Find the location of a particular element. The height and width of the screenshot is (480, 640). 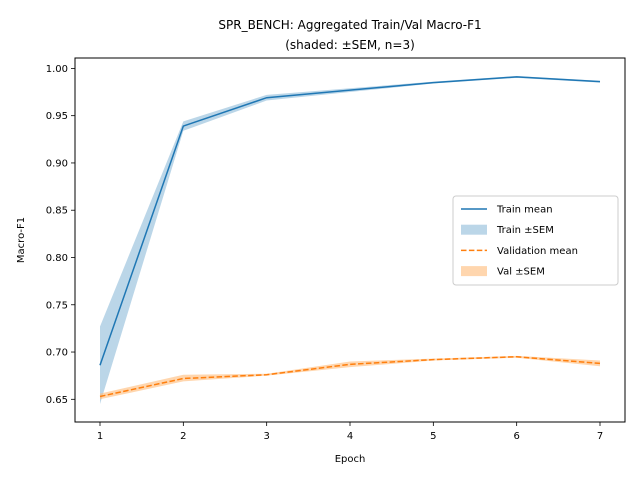

y-tick-label: 1.00 is located at coordinates (57, 69).